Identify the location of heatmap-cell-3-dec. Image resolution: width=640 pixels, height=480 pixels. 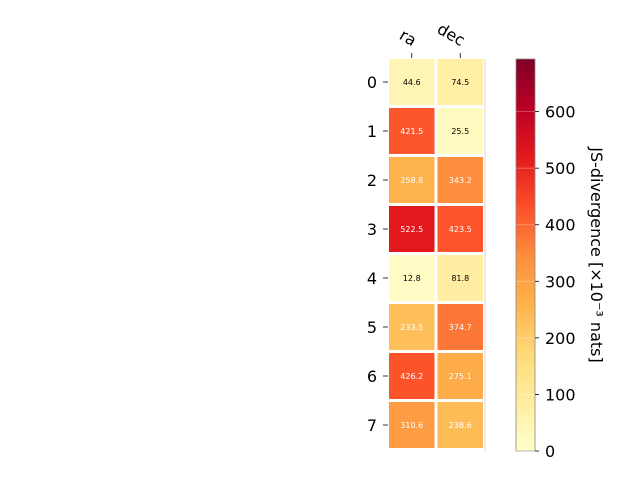
(460, 229).